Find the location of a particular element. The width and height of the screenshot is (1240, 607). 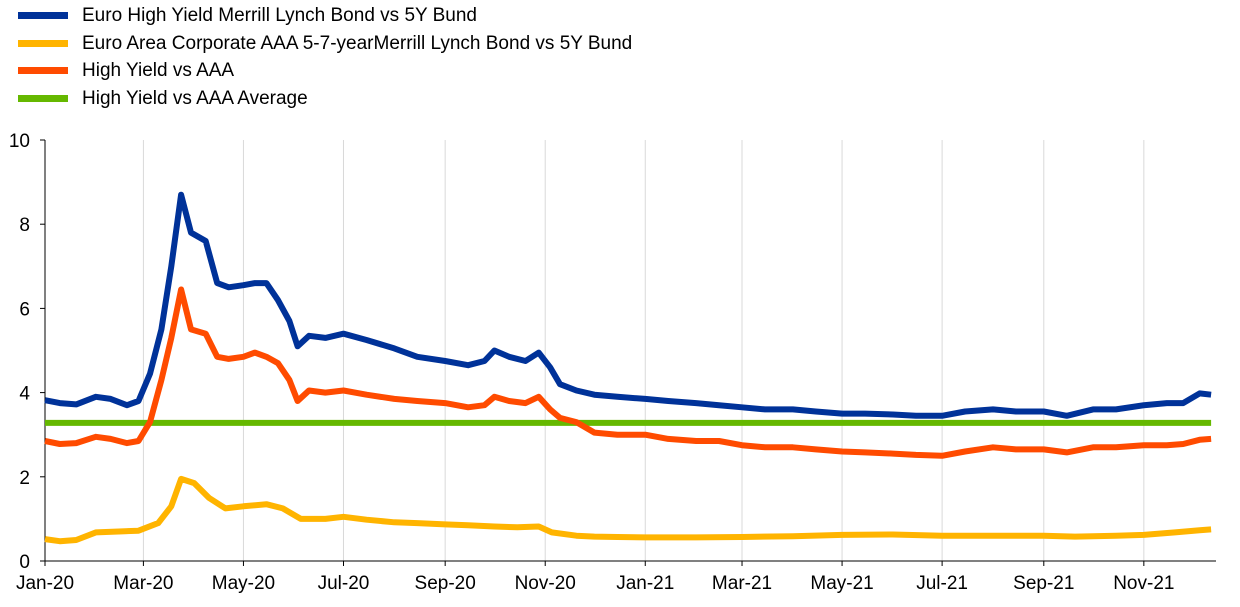

x-tick-label: Sep-21 is located at coordinates (1043, 583).